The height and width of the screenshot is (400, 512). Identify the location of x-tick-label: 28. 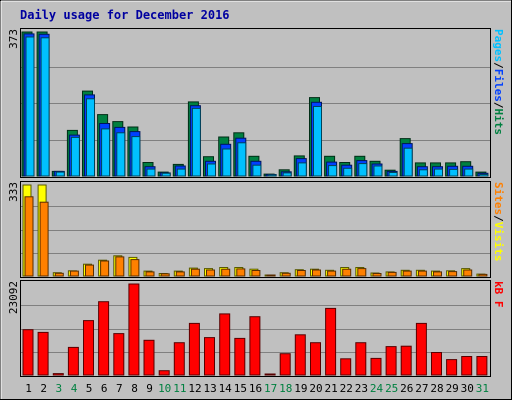
(436, 388).